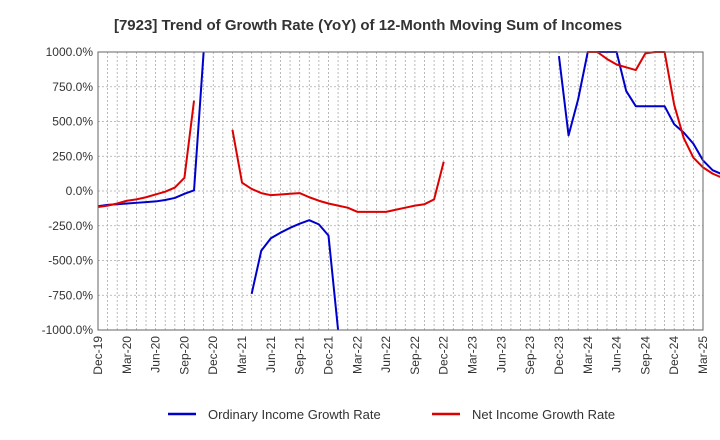  What do you see at coordinates (68, 330) in the screenshot?
I see `y-tick-label: -1000.0%` at bounding box center [68, 330].